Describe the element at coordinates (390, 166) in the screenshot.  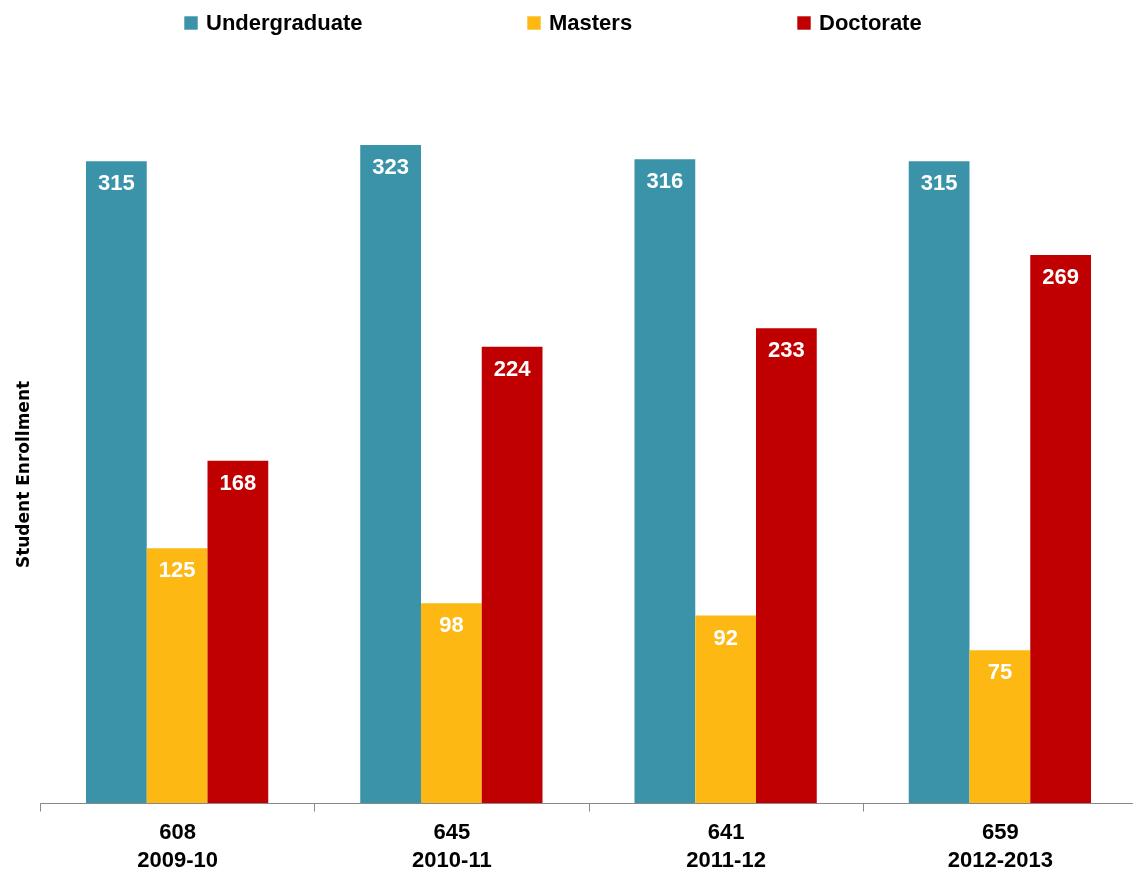
I see `data-label: 323` at that location.